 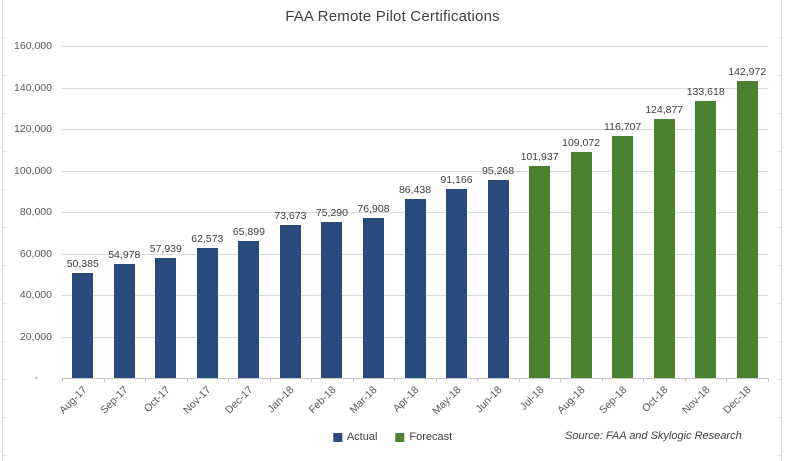 What do you see at coordinates (35, 295) in the screenshot?
I see `y-axis-label: 40,000` at bounding box center [35, 295].